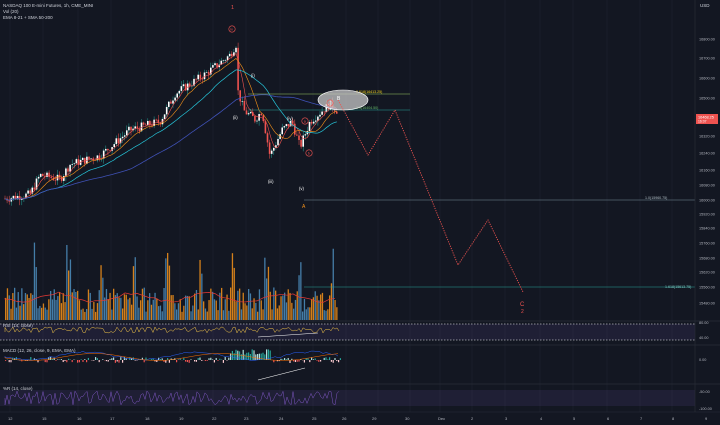 The height and width of the screenshot is (425, 720). What do you see at coordinates (246, 418) in the screenshot?
I see `time-tick: 23` at bounding box center [246, 418].